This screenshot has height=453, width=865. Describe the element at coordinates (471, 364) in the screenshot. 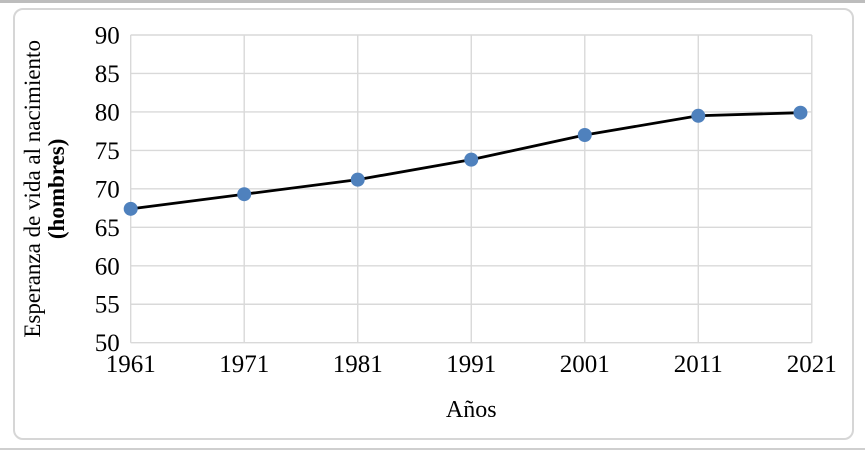

I see `x-tick-label: 1991` at that location.